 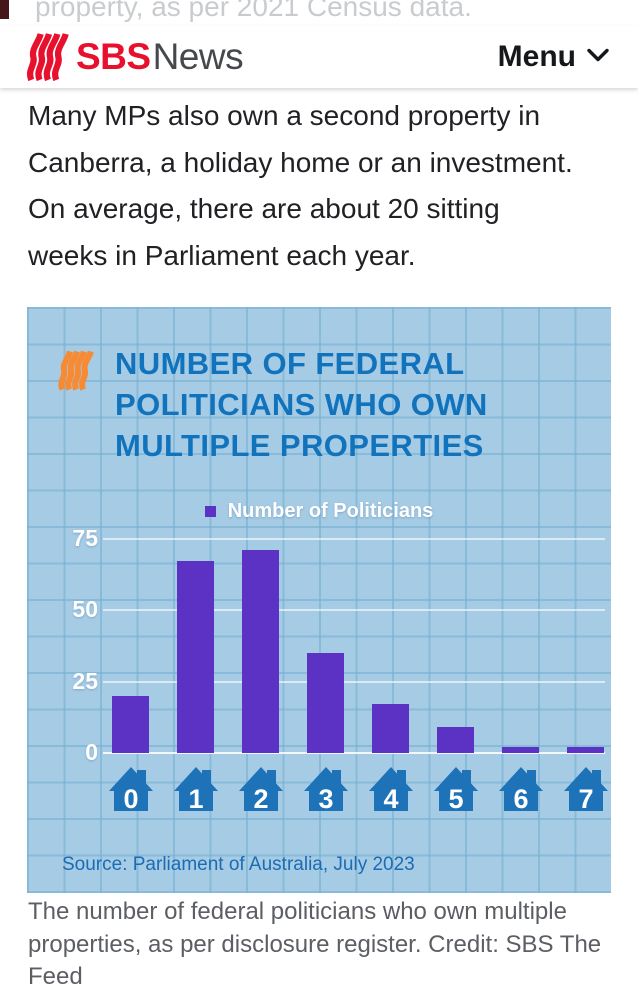 What do you see at coordinates (330, 511) in the screenshot?
I see `legend-label: Number of Politicians` at bounding box center [330, 511].